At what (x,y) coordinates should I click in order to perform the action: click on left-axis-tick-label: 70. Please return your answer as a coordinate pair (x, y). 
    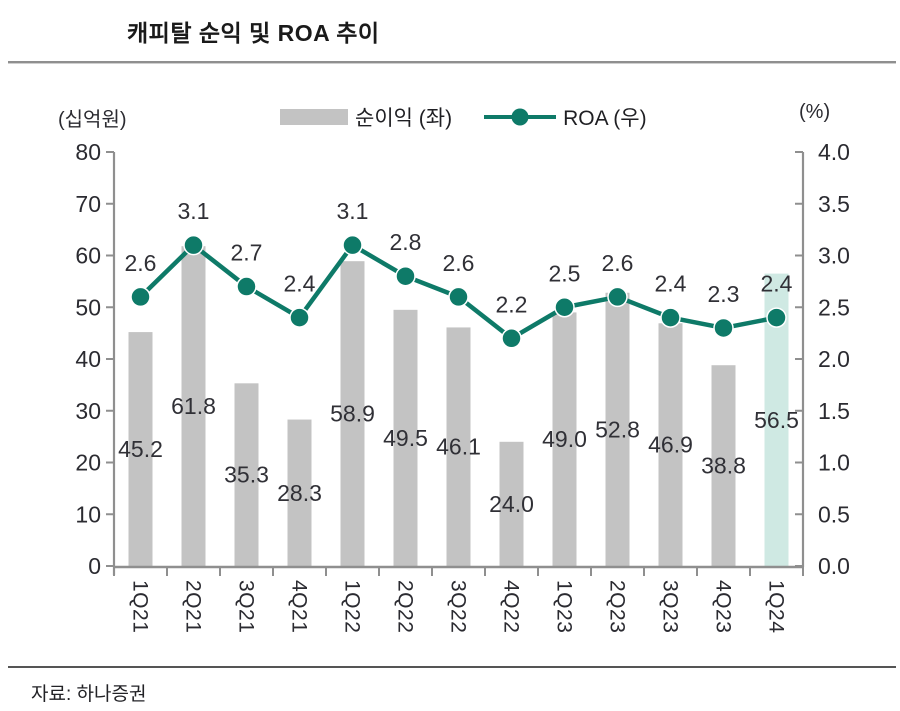
    Looking at the image, I should click on (88, 204).